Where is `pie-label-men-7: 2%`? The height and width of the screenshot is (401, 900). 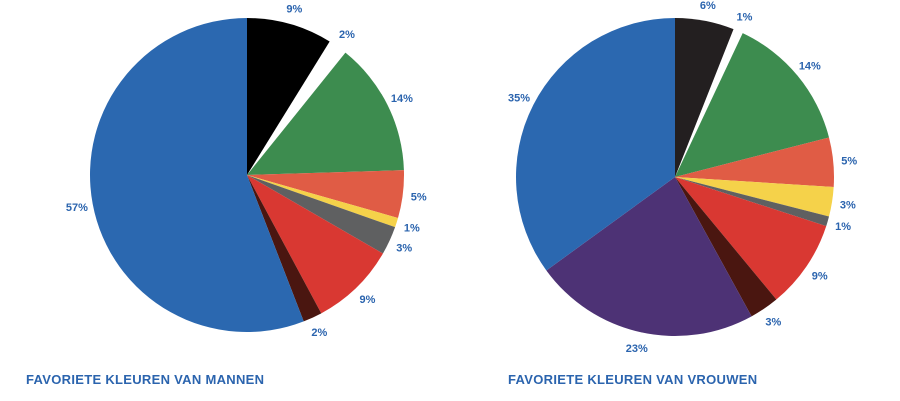
pie-label-men-7: 2% is located at coordinates (319, 333).